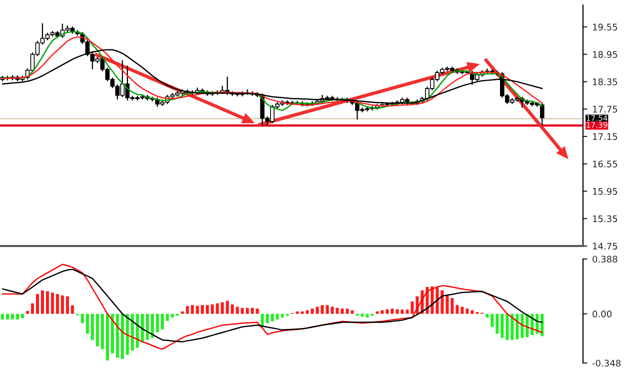 The width and height of the screenshot is (625, 370). I want to click on y-tick-label: 18.95, so click(605, 54).